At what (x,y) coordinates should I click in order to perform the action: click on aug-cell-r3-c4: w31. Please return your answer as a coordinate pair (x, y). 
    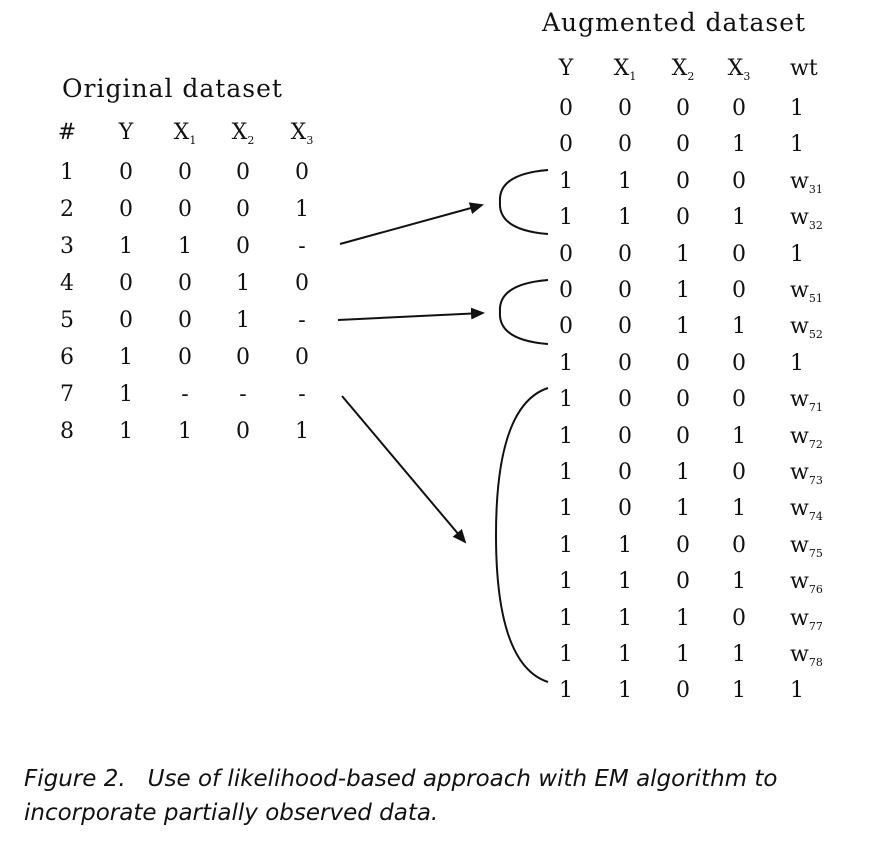
    Looking at the image, I should click on (806, 182).